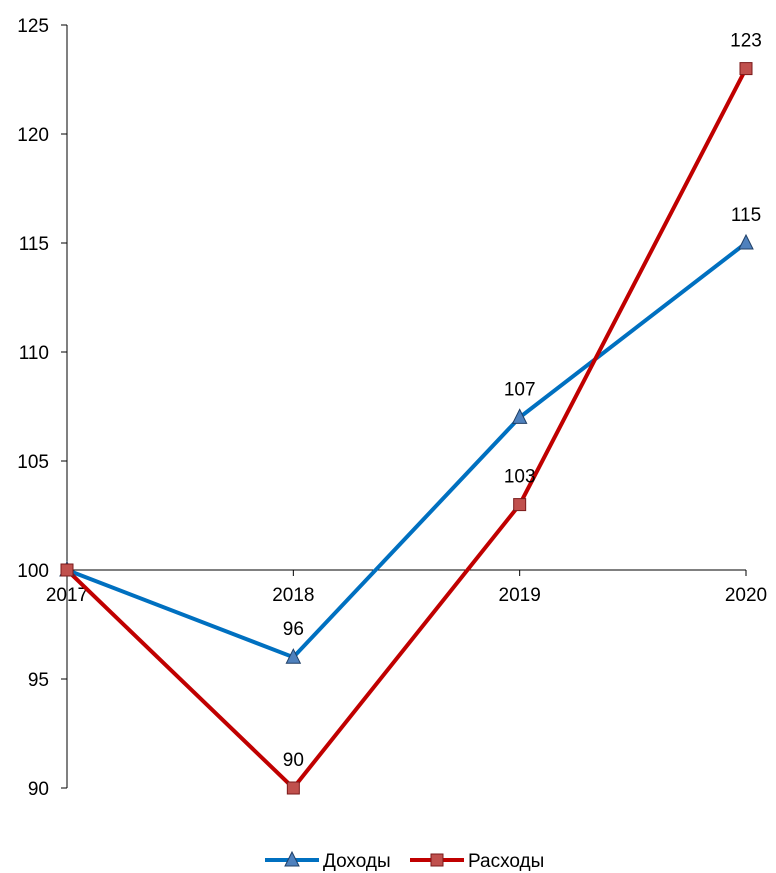 The image size is (776, 873). What do you see at coordinates (520, 477) in the screenshot?
I see `data-label: 103` at bounding box center [520, 477].